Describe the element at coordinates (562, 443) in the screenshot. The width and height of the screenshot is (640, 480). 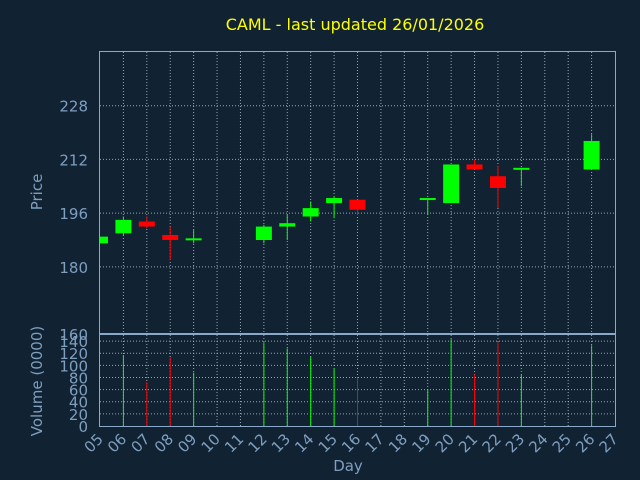
I see `x-tick-label: 25` at that location.